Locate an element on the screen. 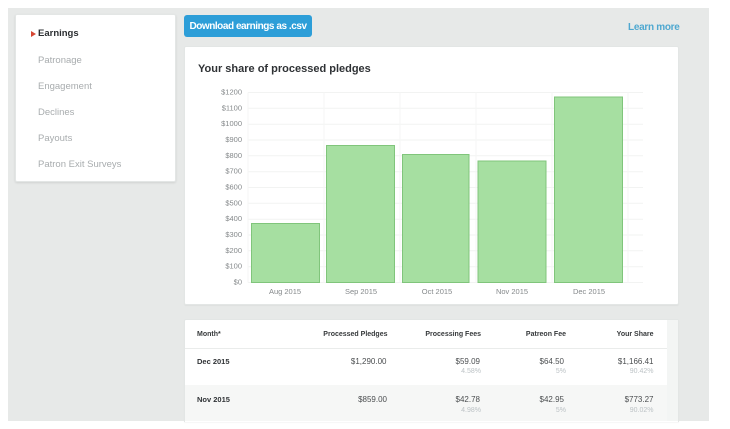 The image size is (730, 429). svg-text: $1100 is located at coordinates (232, 107).